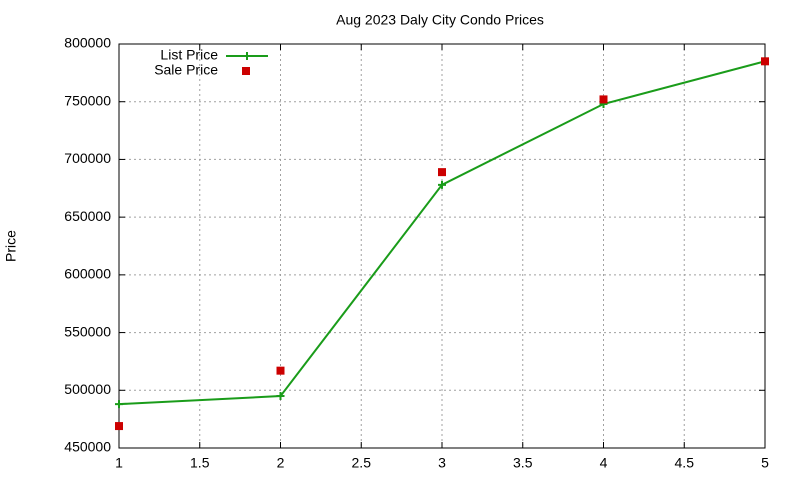  What do you see at coordinates (119, 463) in the screenshot?
I see `x-tick-label: 1` at bounding box center [119, 463].